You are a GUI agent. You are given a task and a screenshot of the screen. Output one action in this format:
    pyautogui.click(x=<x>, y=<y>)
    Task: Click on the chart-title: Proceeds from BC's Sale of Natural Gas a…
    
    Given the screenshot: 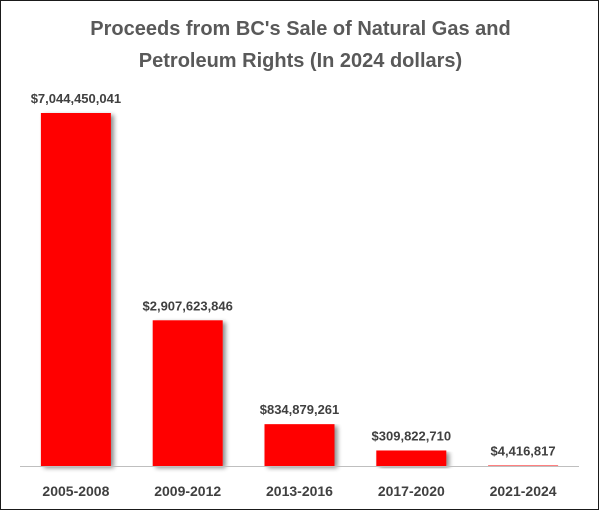 What is the action you would take?
    pyautogui.click(x=300, y=45)
    